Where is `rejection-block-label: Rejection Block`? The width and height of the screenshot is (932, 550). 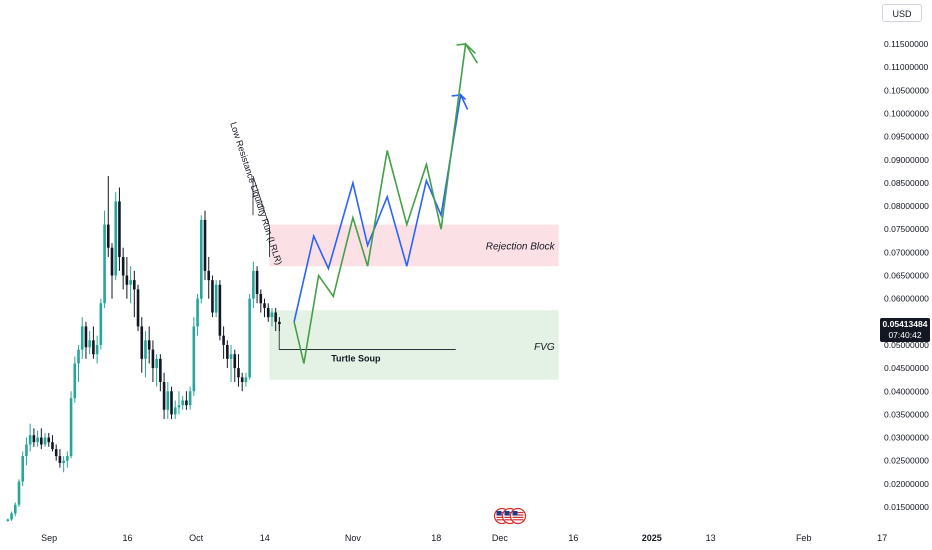 rejection-block-label: Rejection Block is located at coordinates (521, 246).